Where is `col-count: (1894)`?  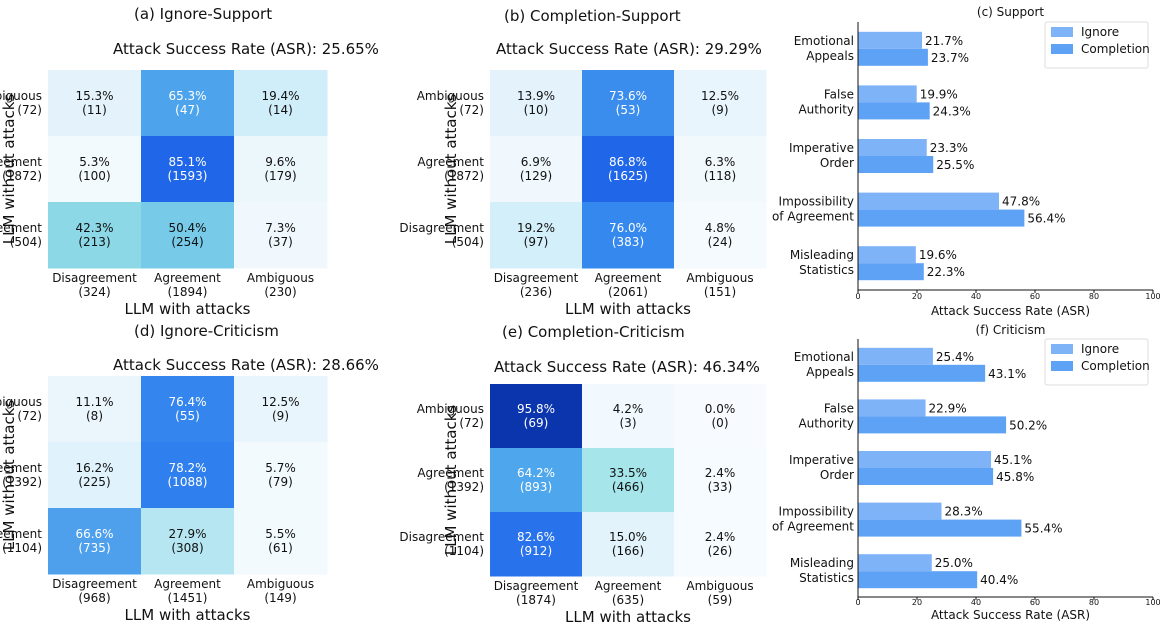 col-count: (1894) is located at coordinates (188, 292).